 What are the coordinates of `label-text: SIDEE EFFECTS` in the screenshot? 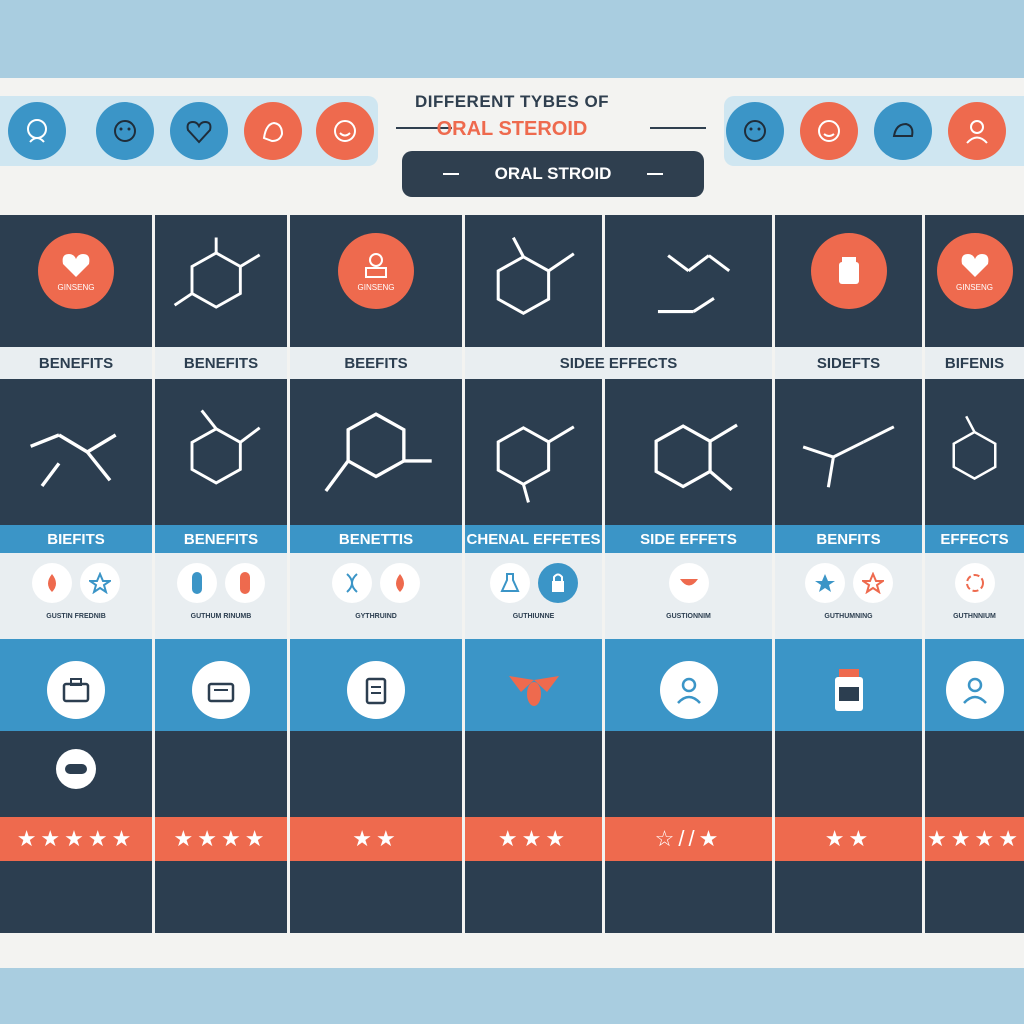 It's located at (618, 363).